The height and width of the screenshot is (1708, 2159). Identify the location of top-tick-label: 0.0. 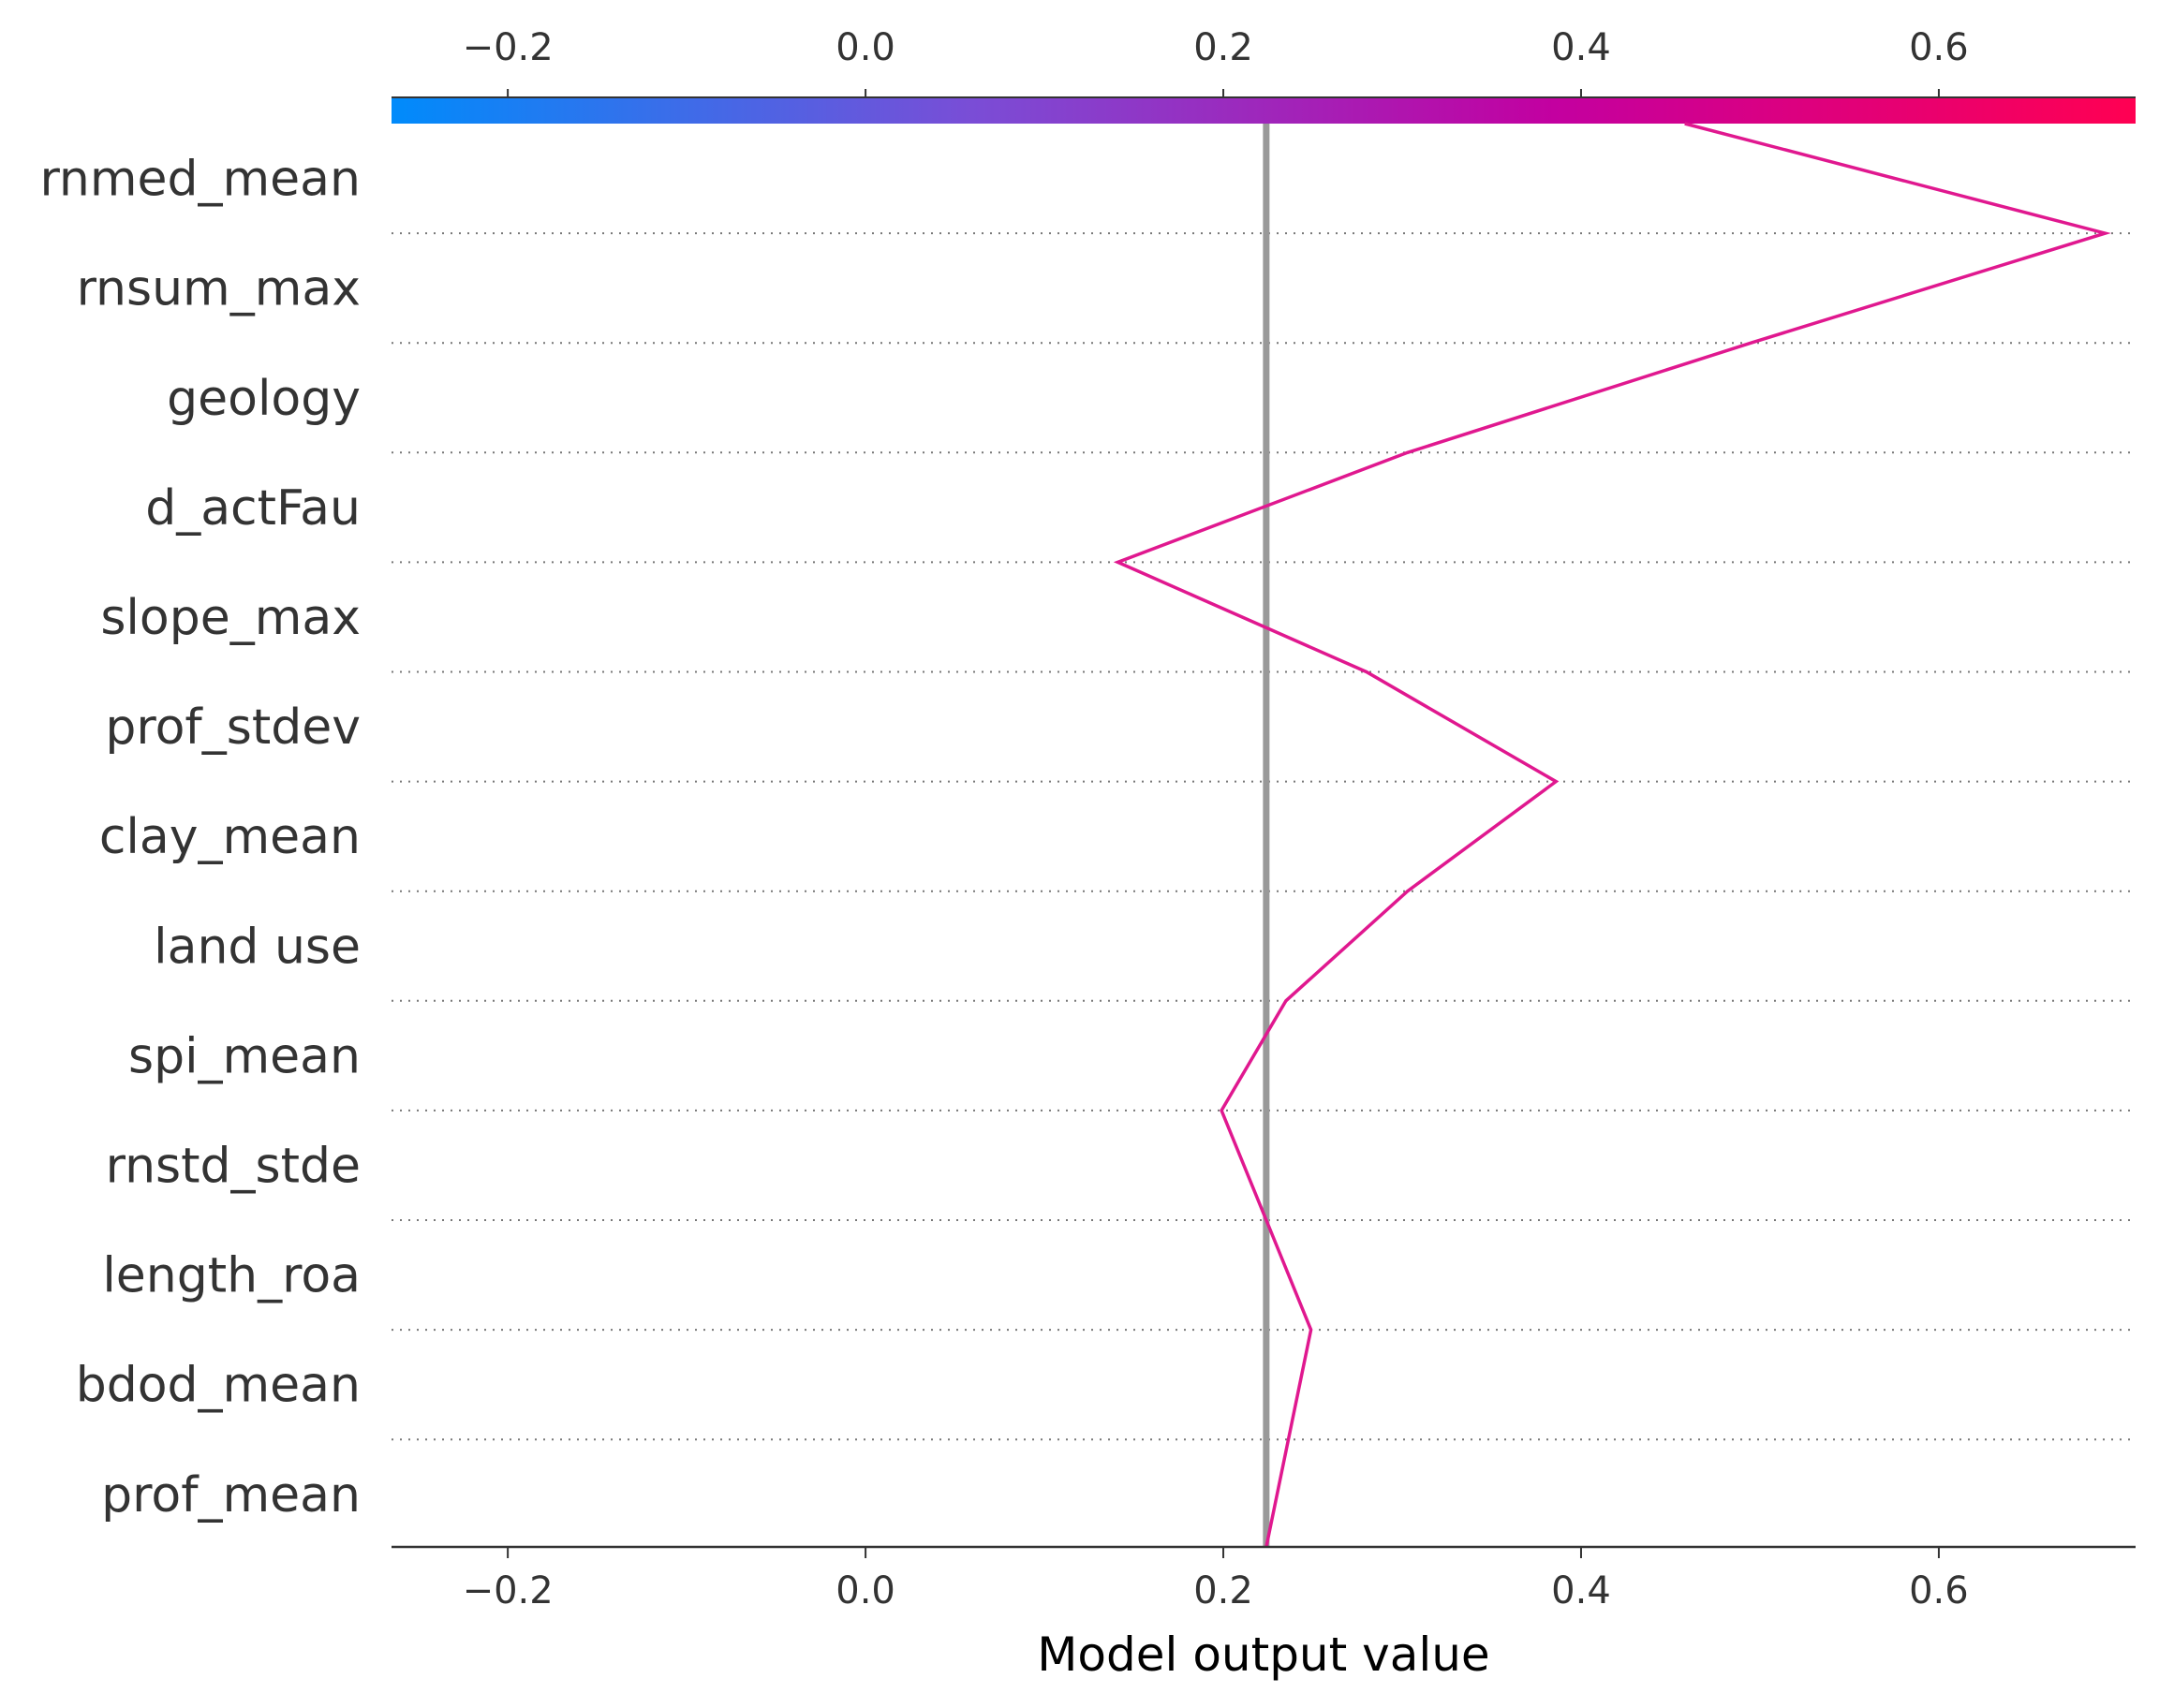
(865, 48).